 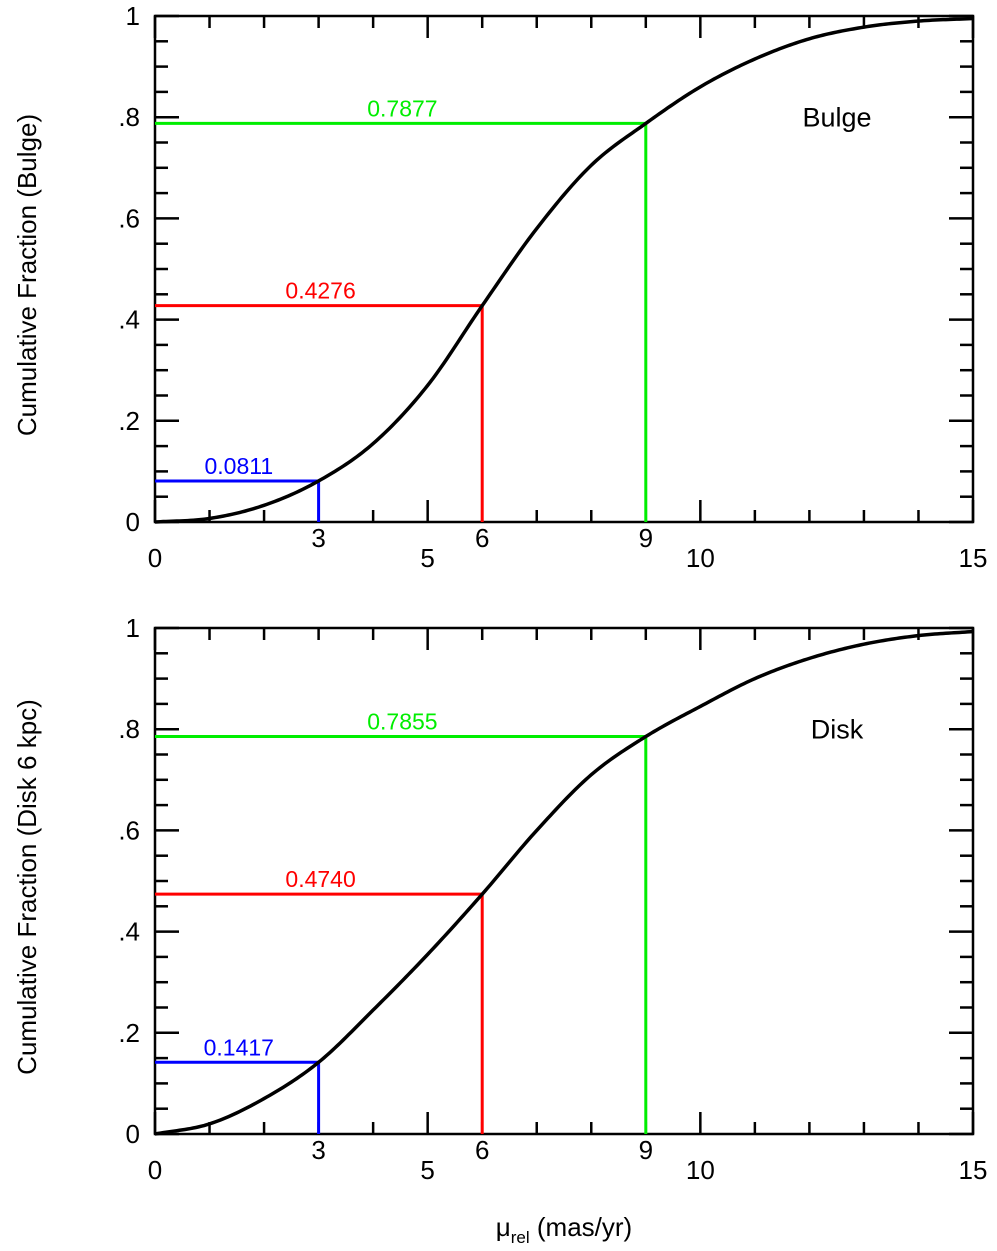 I want to click on marker-value-label: 0.4740, so click(x=320, y=879).